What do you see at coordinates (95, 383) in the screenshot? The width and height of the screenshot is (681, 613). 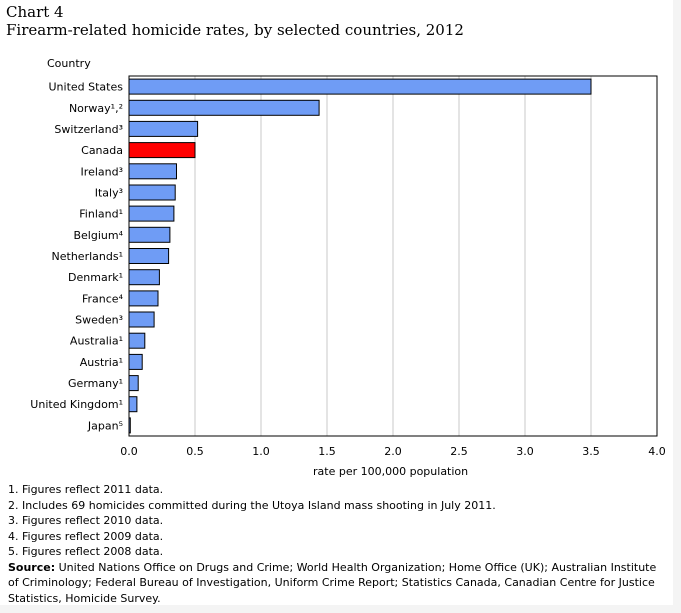 I see `y-tick-label: Germany¹` at bounding box center [95, 383].